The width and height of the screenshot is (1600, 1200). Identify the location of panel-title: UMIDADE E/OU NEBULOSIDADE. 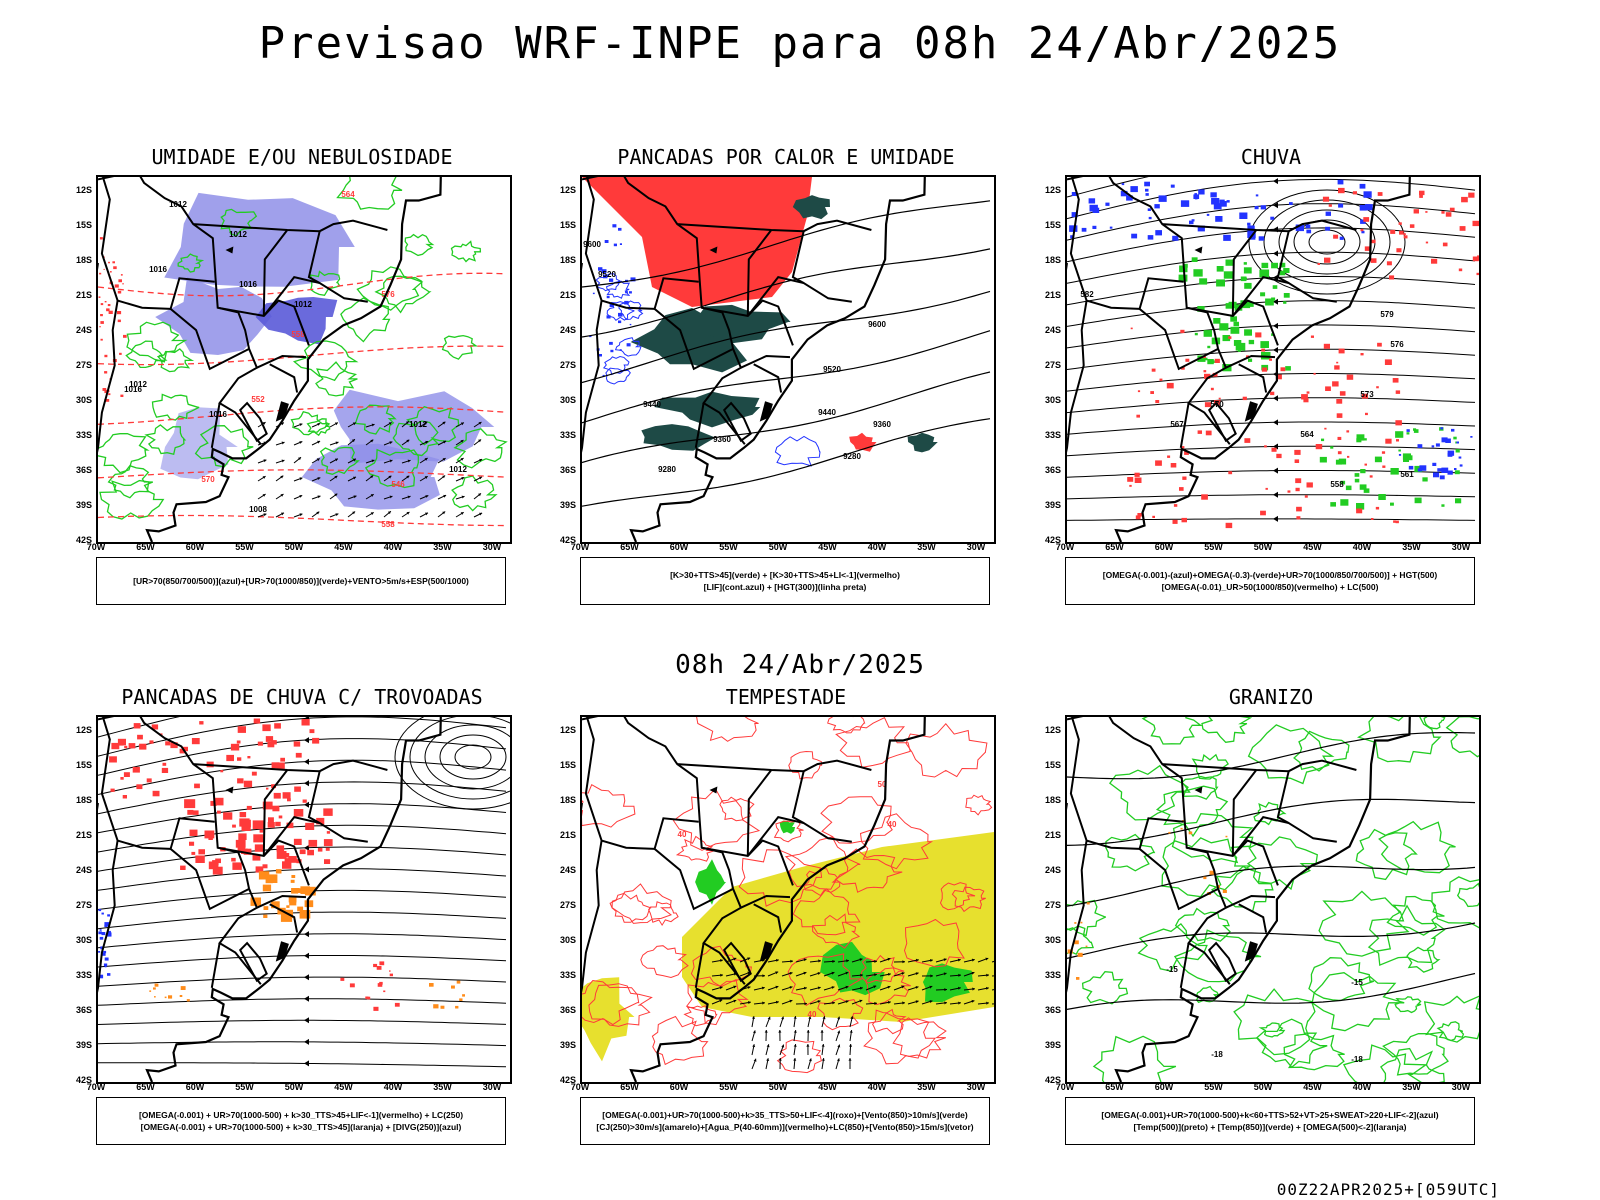
(302, 157).